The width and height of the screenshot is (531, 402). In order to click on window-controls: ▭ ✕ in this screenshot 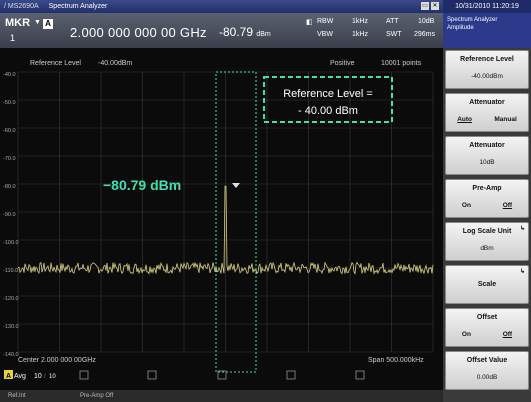, I will do `click(430, 6)`.